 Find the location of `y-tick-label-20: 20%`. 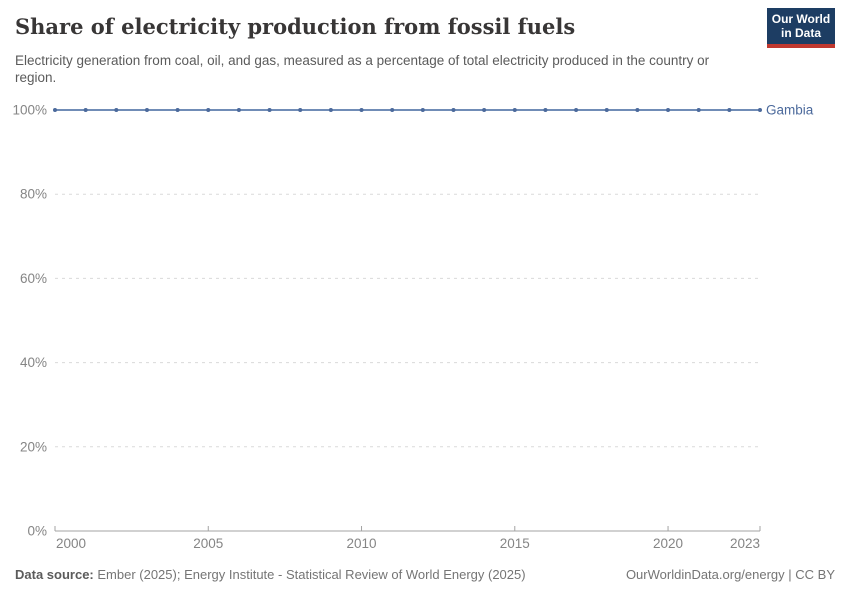

y-tick-label-20: 20% is located at coordinates (33, 446).